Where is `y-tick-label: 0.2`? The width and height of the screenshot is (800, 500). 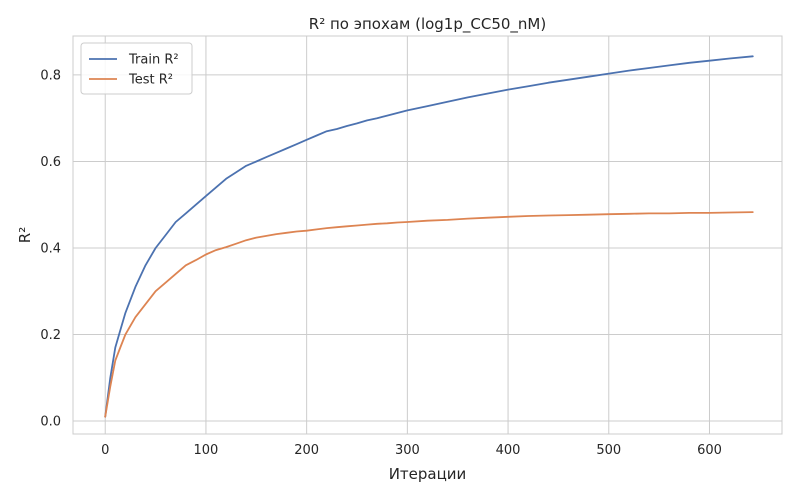
y-tick-label: 0.2 is located at coordinates (50, 335).